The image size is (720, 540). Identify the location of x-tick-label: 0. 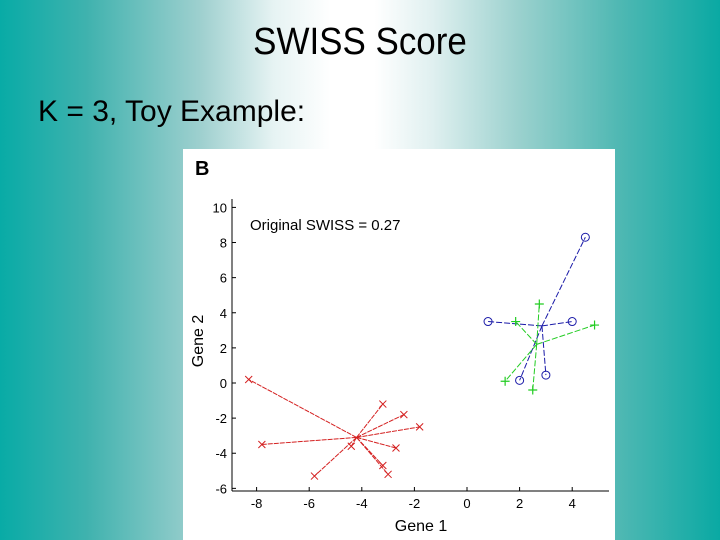
(466, 503).